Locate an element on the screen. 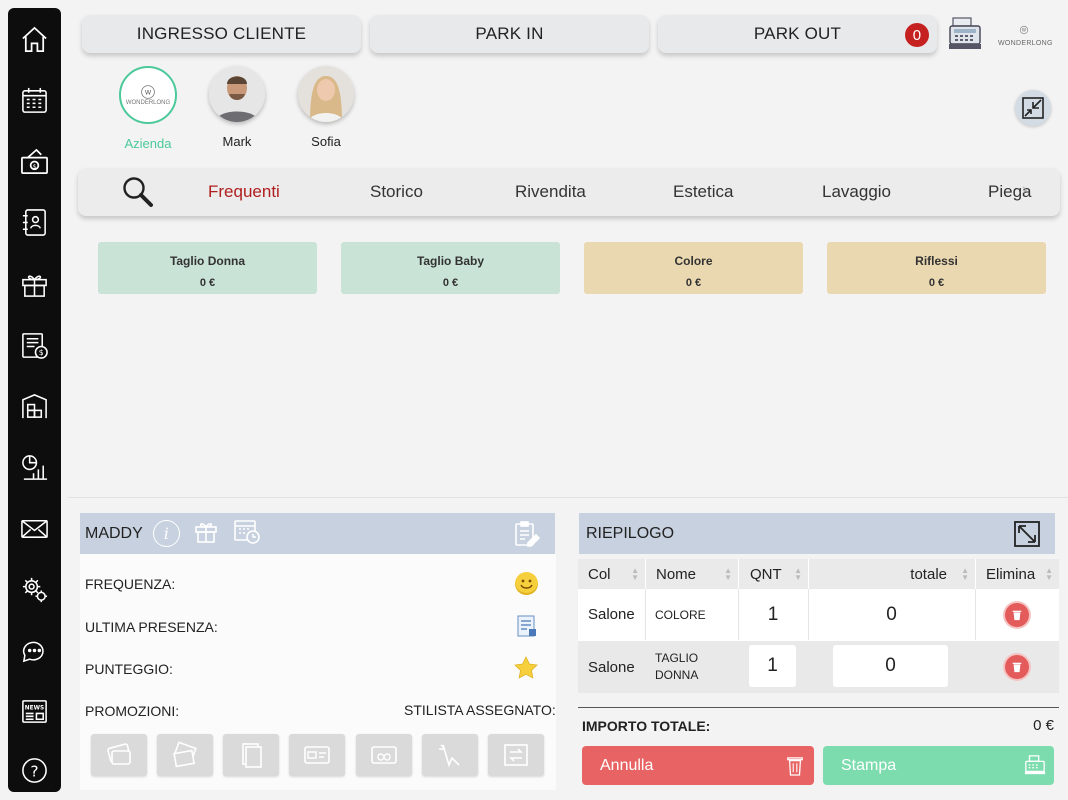  client-header: MADDY i is located at coordinates (317, 533).